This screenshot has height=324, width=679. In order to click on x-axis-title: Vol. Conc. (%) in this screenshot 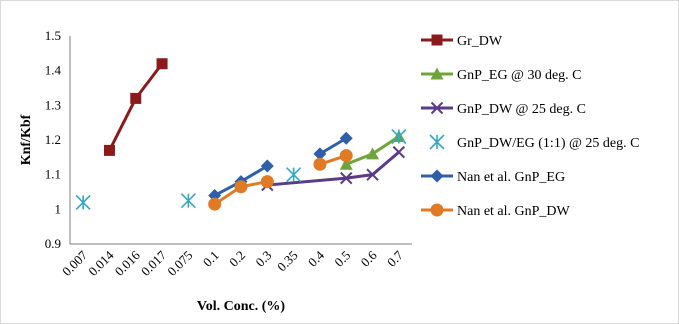, I will do `click(241, 306)`.